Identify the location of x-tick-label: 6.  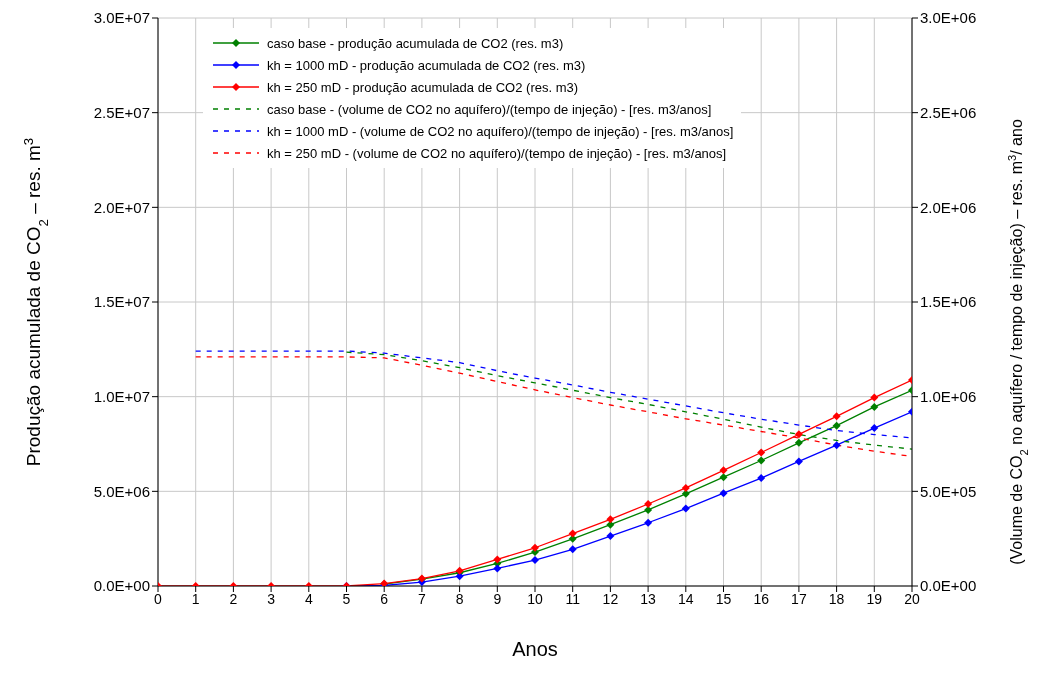
(384, 598).